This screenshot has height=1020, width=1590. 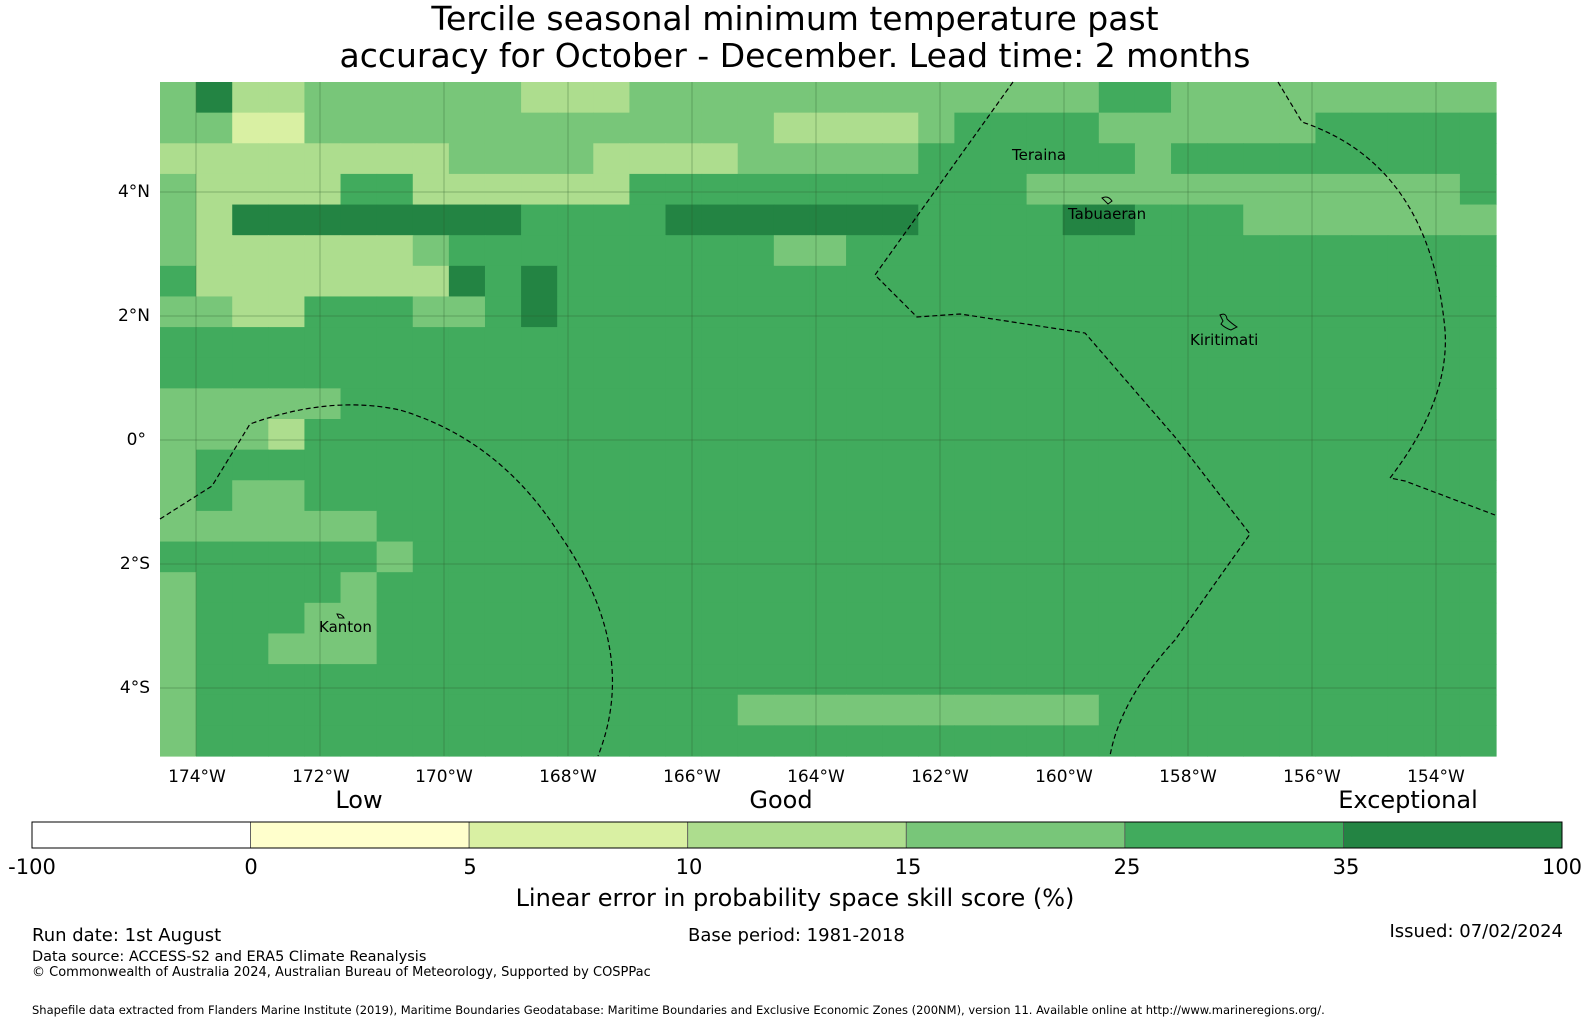 What do you see at coordinates (797, 835) in the screenshot?
I see `colorbar` at bounding box center [797, 835].